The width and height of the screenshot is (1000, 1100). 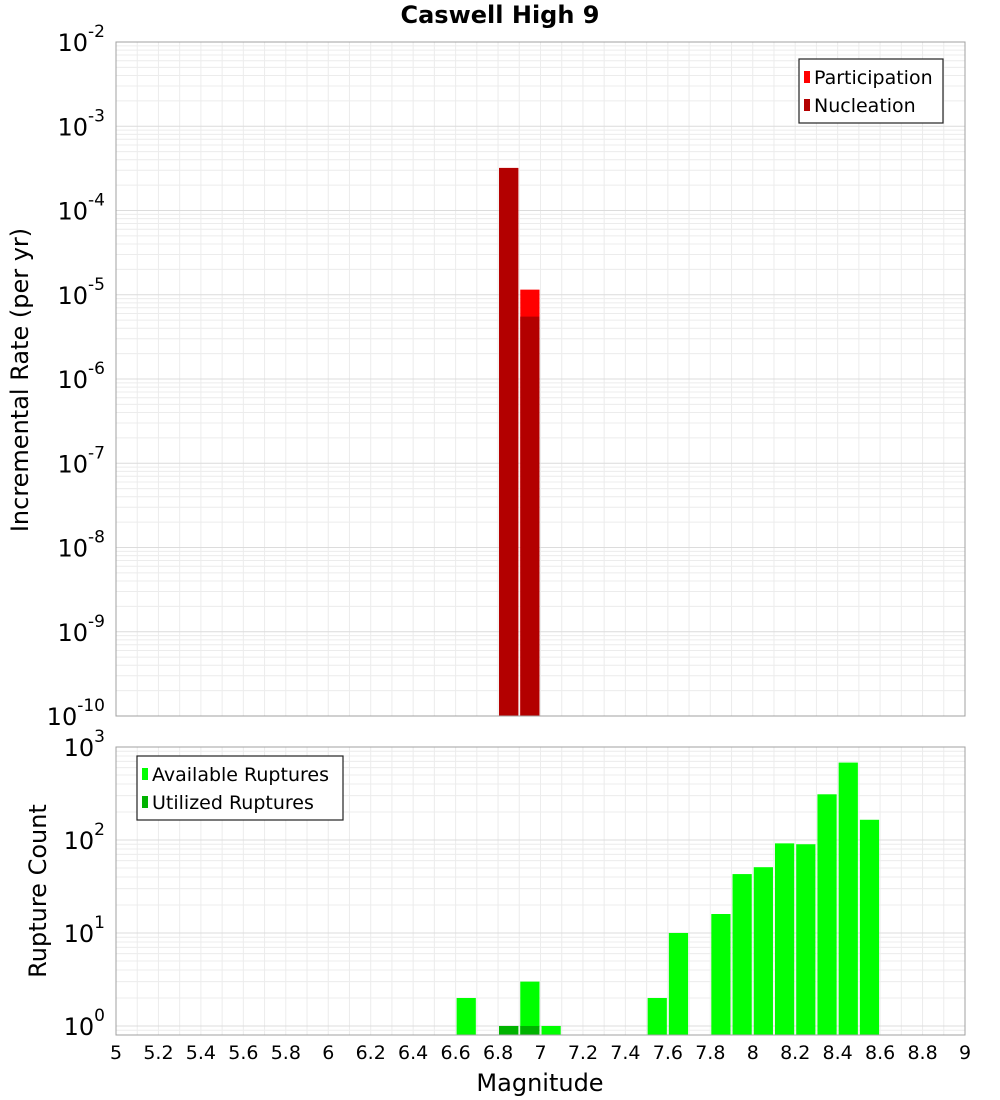 I want to click on y-tick-label: 10⁻⁸, so click(x=82, y=545).